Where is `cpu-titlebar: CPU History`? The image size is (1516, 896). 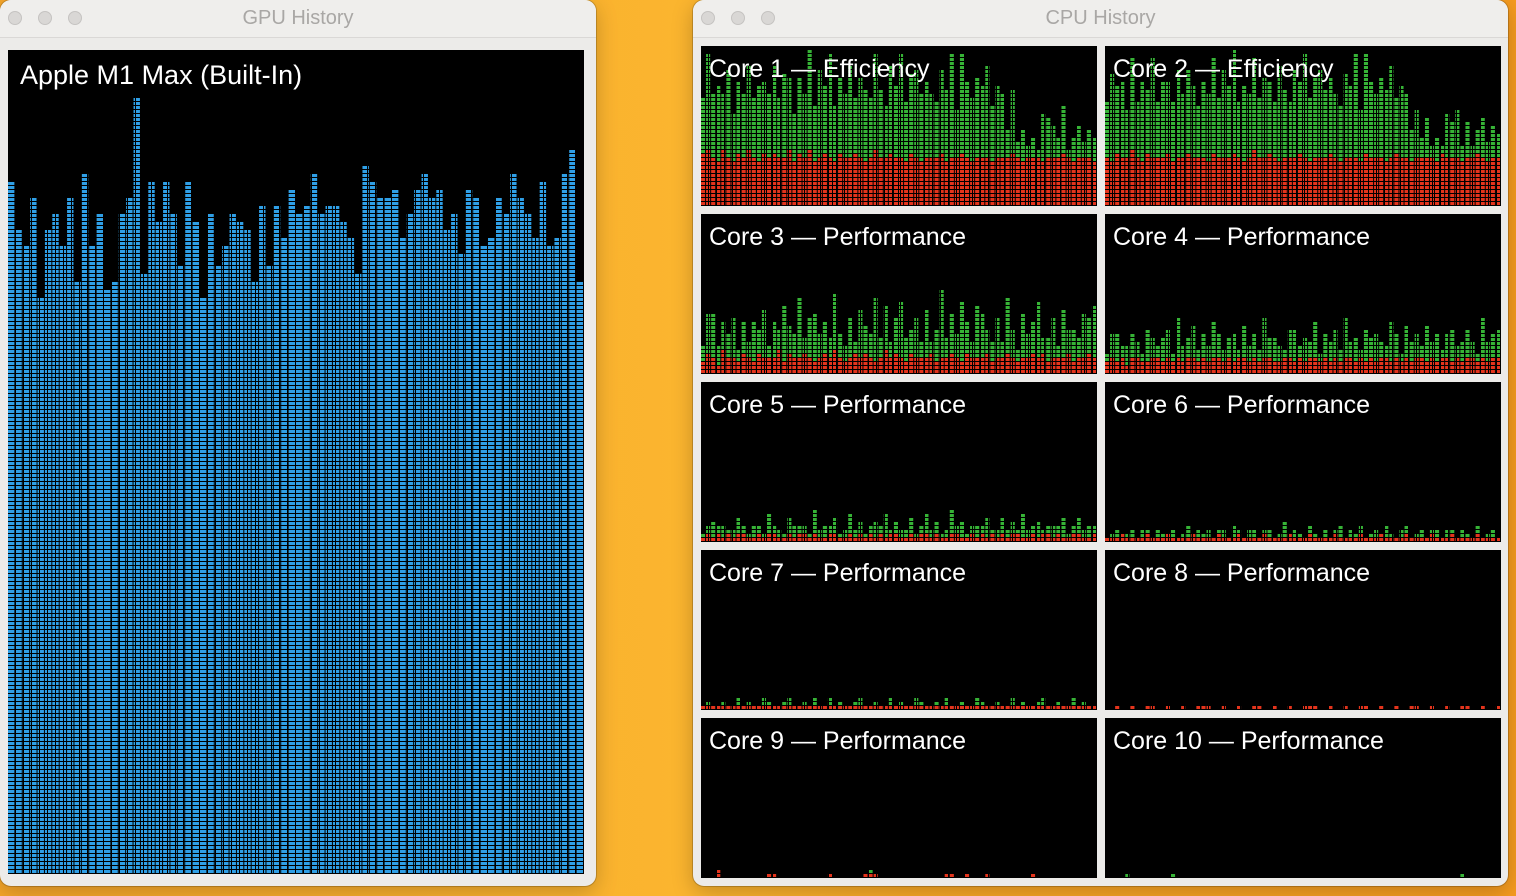 cpu-titlebar: CPU History is located at coordinates (1100, 19).